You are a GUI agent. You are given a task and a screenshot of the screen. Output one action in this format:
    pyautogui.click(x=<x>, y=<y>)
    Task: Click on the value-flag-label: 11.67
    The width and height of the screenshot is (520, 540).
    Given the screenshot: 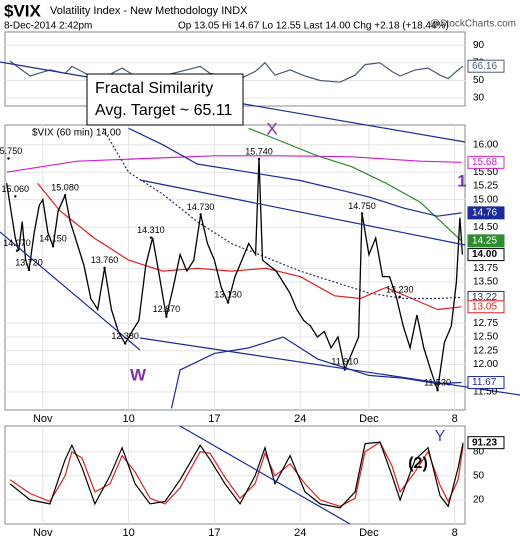 What is the action you would take?
    pyautogui.click(x=484, y=382)
    